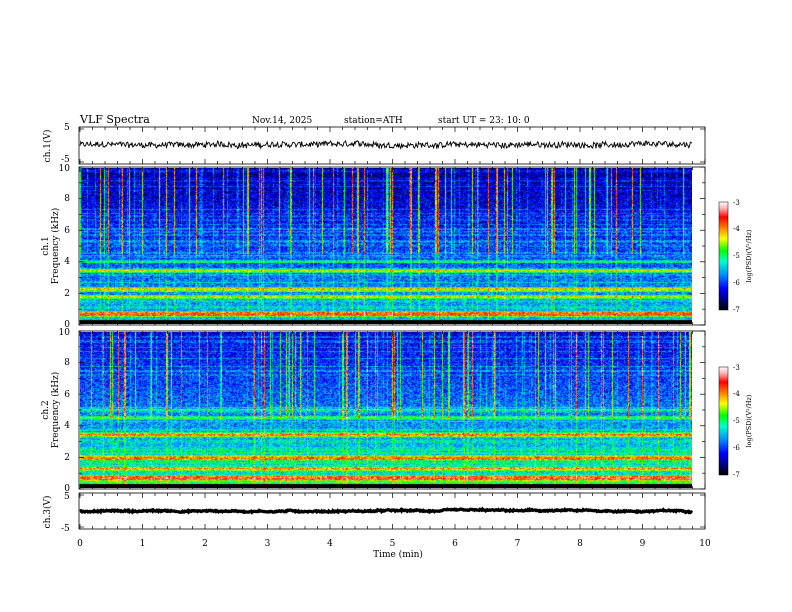  What do you see at coordinates (736, 203) in the screenshot?
I see `ch1-cb-tick-m3: -3` at bounding box center [736, 203].